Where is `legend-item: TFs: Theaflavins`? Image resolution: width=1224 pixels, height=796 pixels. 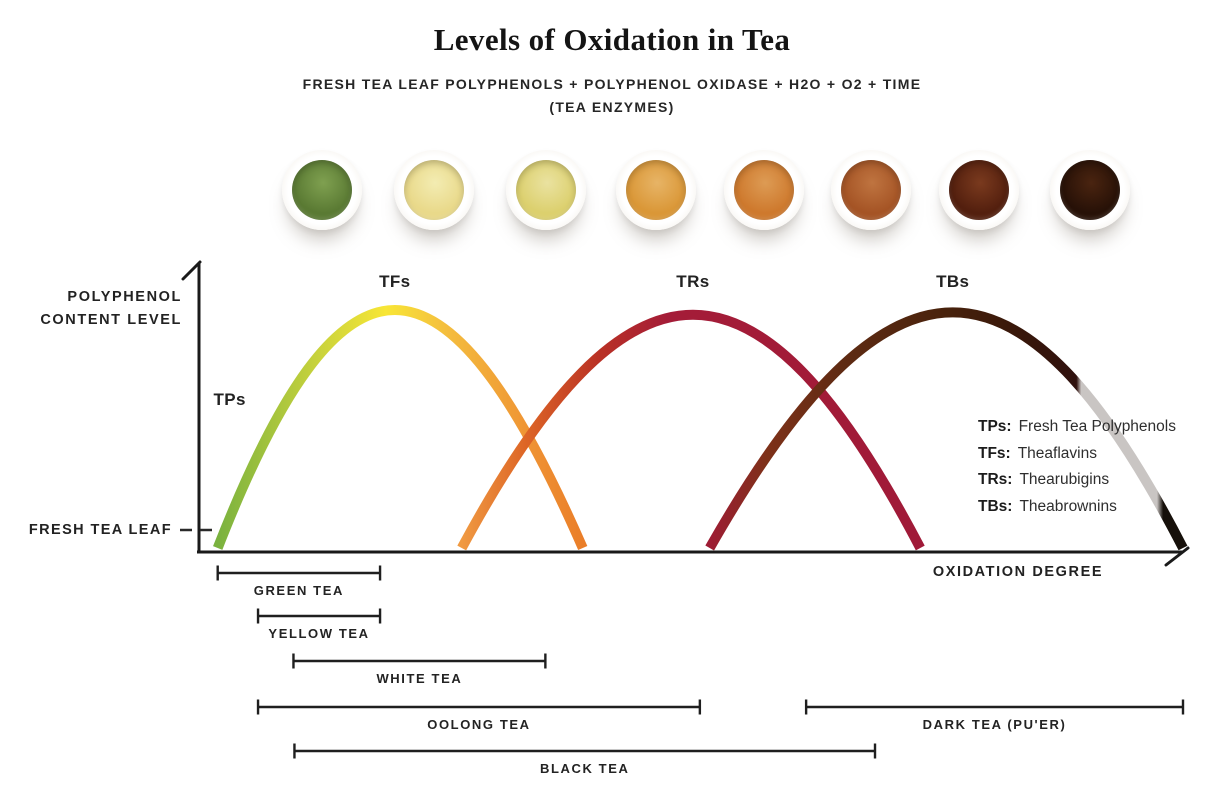
legend-item: TFs: Theaflavins is located at coordinates (1077, 454).